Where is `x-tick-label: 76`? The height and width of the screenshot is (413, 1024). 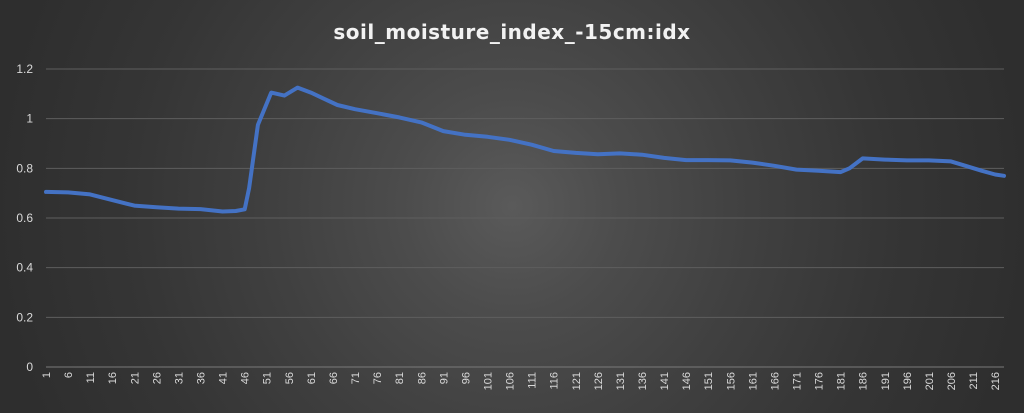 x-tick-label: 76 is located at coordinates (378, 378).